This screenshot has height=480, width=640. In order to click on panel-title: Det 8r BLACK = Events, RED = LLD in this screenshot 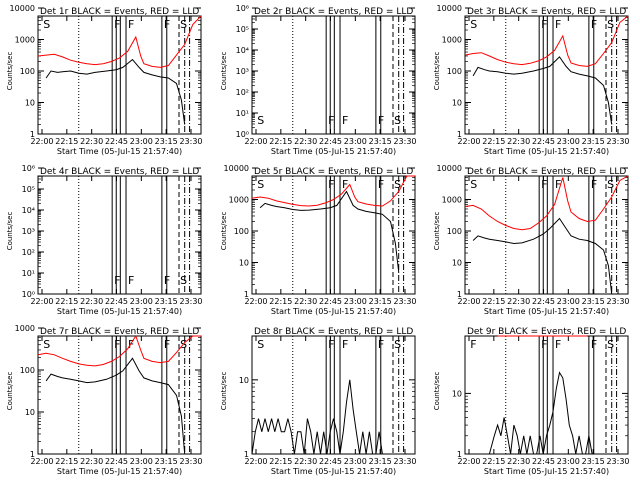, I will do `click(333, 332)`.